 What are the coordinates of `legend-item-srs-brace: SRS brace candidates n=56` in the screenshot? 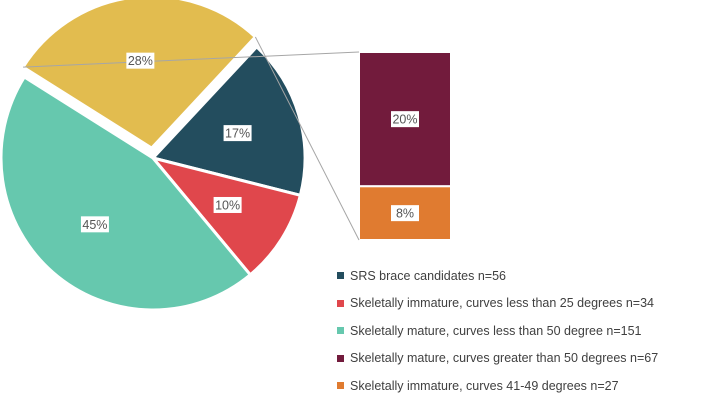 It's located at (522, 276).